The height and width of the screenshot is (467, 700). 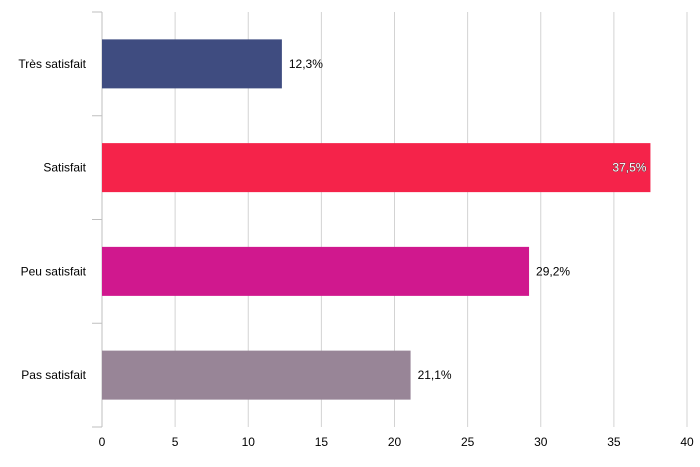 I want to click on x-axis-ticks: 0 5 10 15 20 25 30 35 40, so click(x=396, y=442).